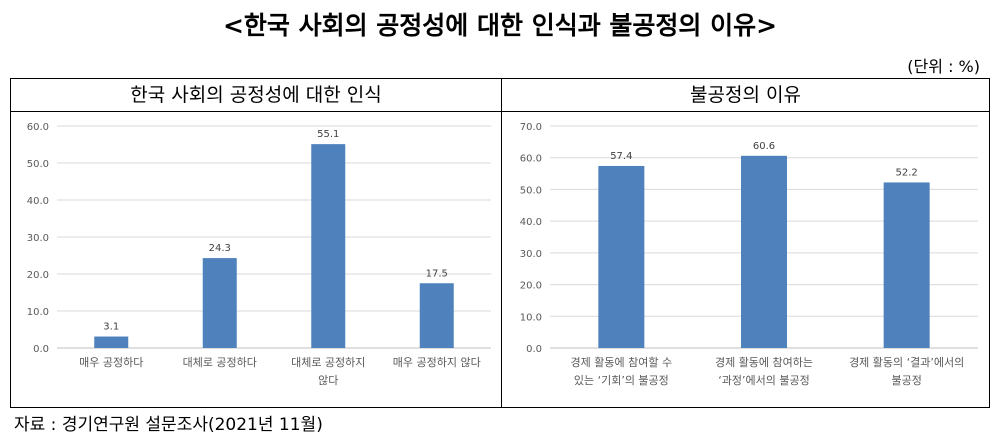 The image size is (1000, 437). What do you see at coordinates (500, 25) in the screenshot?
I see `page-title: <한국 사회의 공정성에 대한 인식과 불공정의 이유>` at bounding box center [500, 25].